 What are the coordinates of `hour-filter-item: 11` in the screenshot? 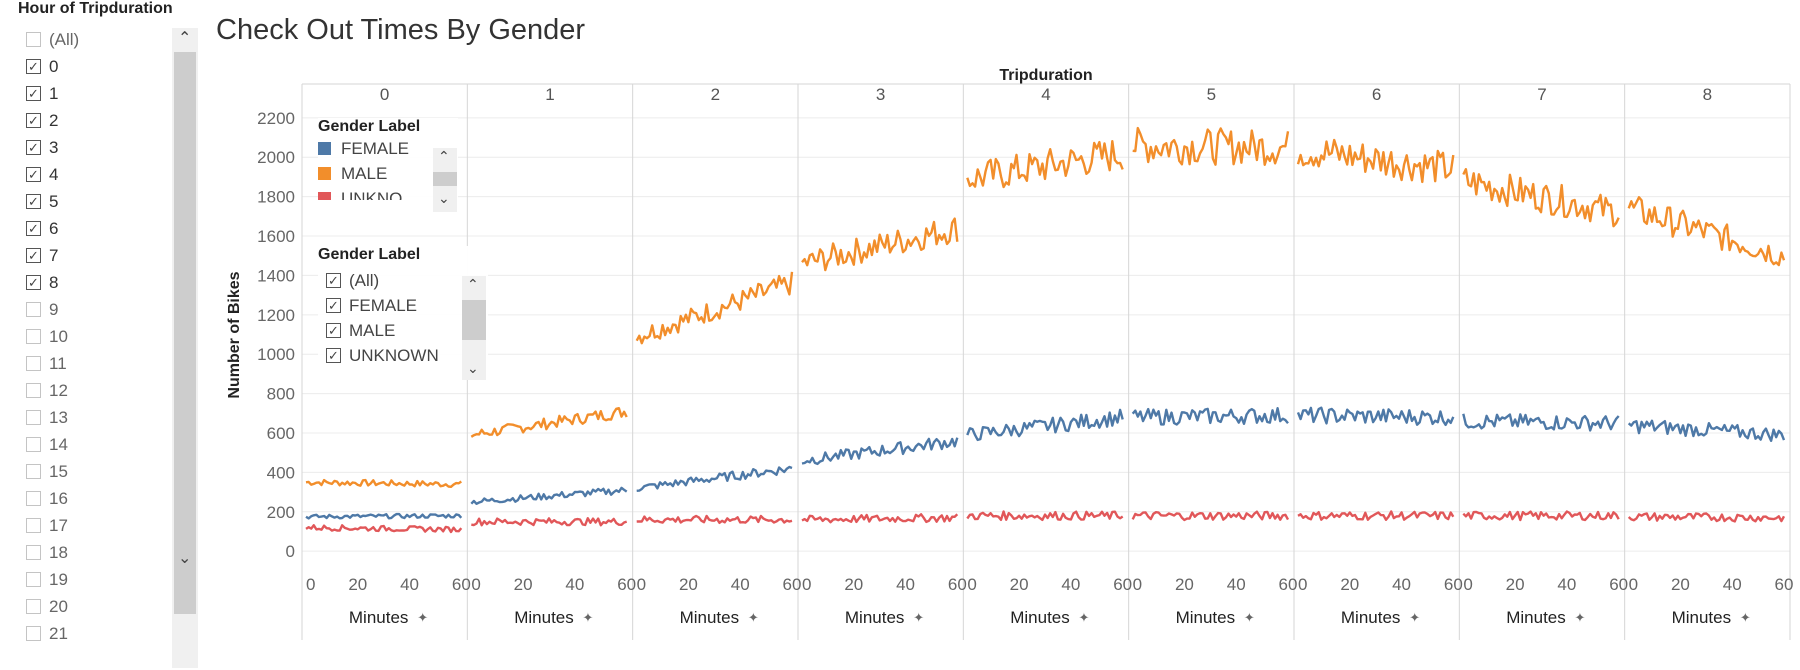 It's located at (101, 363).